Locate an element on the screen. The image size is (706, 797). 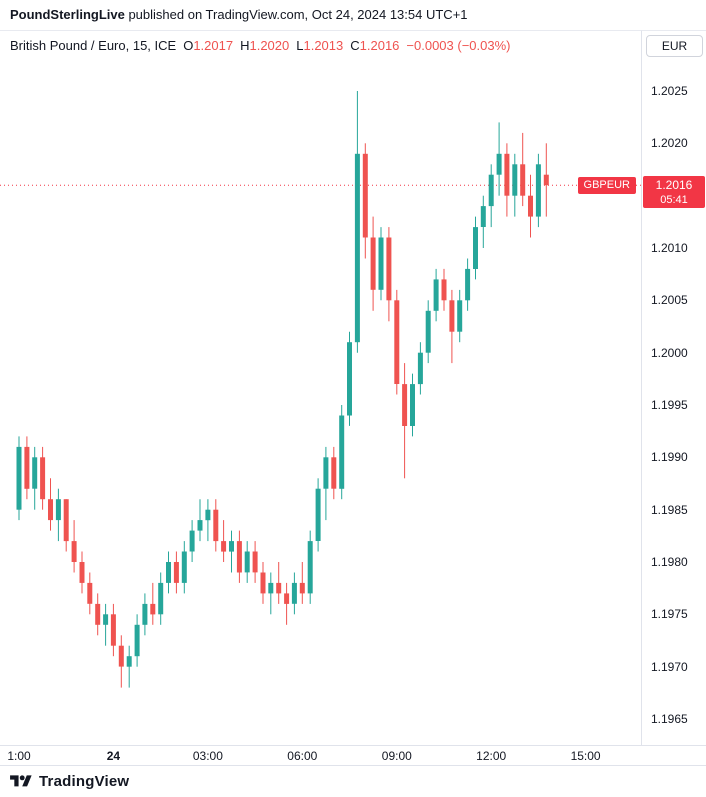
tradingview-wordmark: TradingView is located at coordinates (84, 781).